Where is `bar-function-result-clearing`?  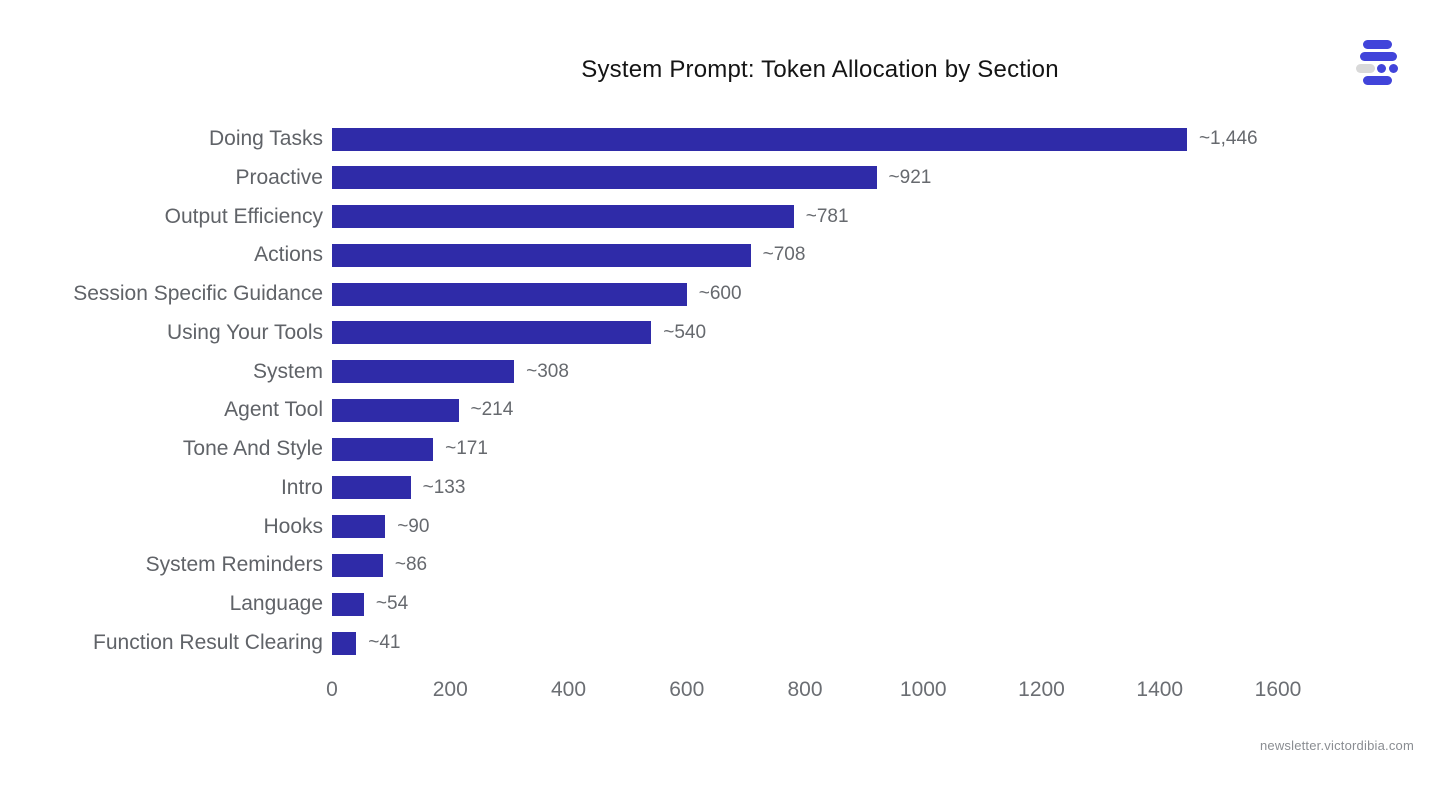
bar-function-result-clearing is located at coordinates (344, 643).